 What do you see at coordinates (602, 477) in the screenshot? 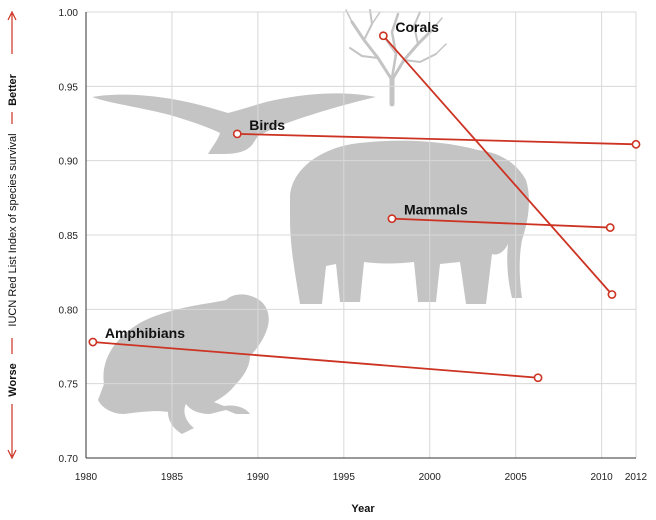
I see `x-tick-label: 2010` at bounding box center [602, 477].